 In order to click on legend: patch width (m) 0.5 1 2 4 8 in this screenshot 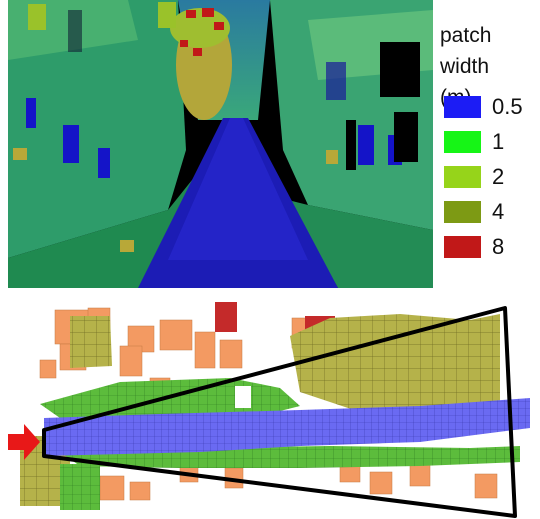, I will do `click(488, 144)`.